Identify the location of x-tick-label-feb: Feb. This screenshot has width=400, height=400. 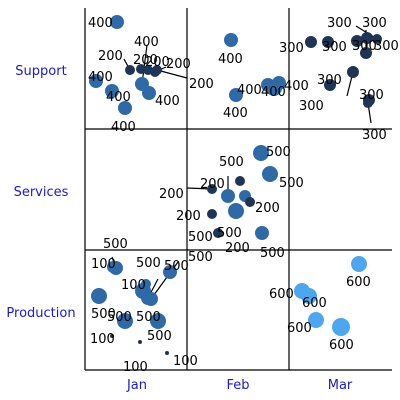
(237, 385).